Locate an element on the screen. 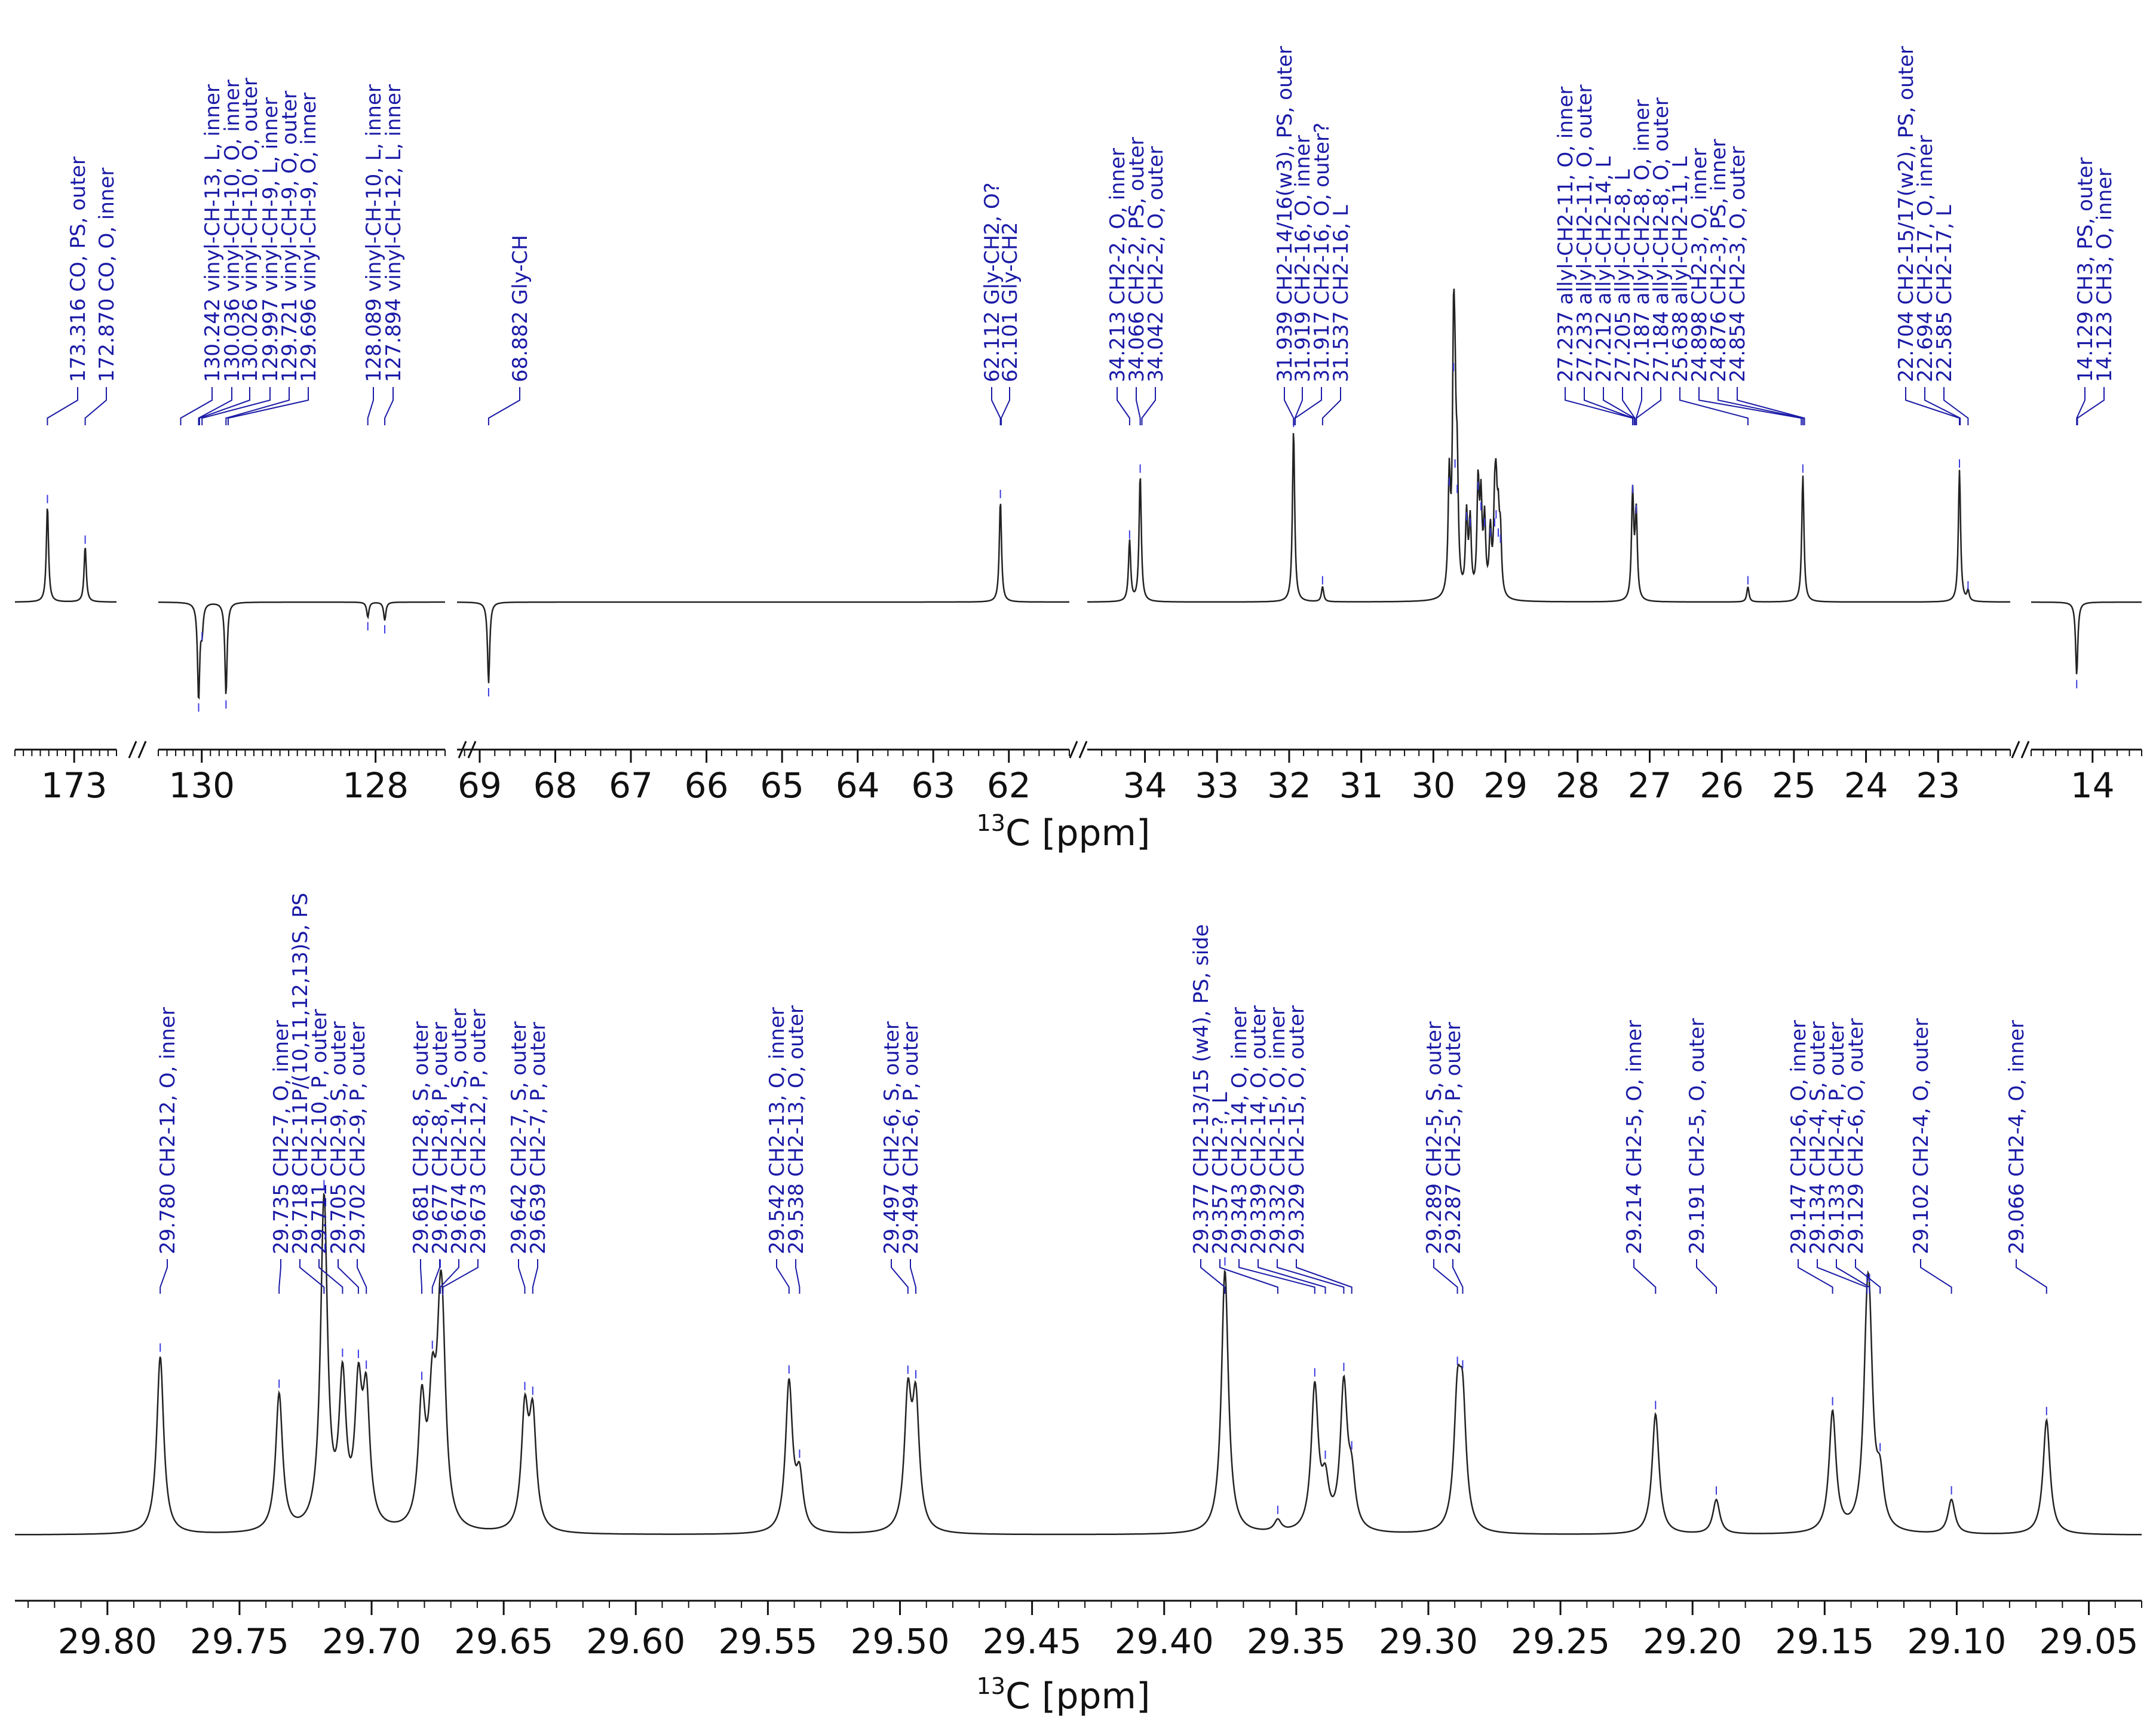 This screenshot has height=1719, width=2156. x-tick-label: 25 is located at coordinates (1794, 785).